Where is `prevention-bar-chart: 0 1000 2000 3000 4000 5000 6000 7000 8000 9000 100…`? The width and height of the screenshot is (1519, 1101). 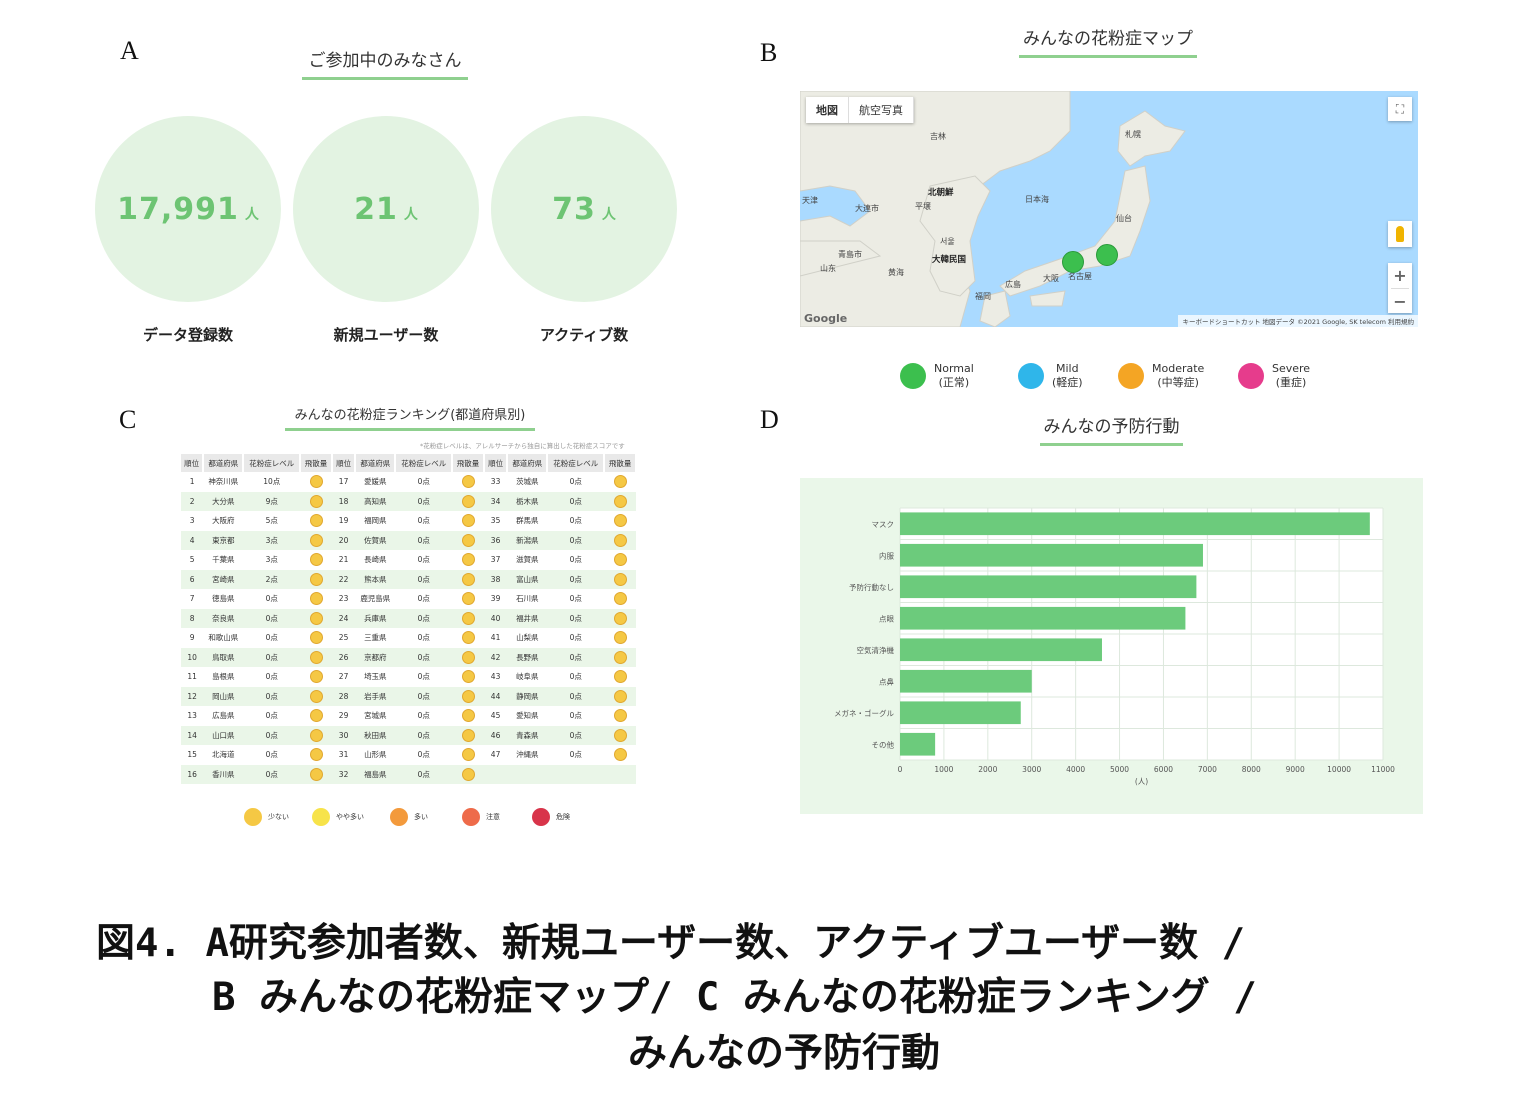
prevention-bar-chart: 0 1000 2000 3000 4000 5000 6000 7000 8000 9000 100… is located at coordinates (1114, 646).